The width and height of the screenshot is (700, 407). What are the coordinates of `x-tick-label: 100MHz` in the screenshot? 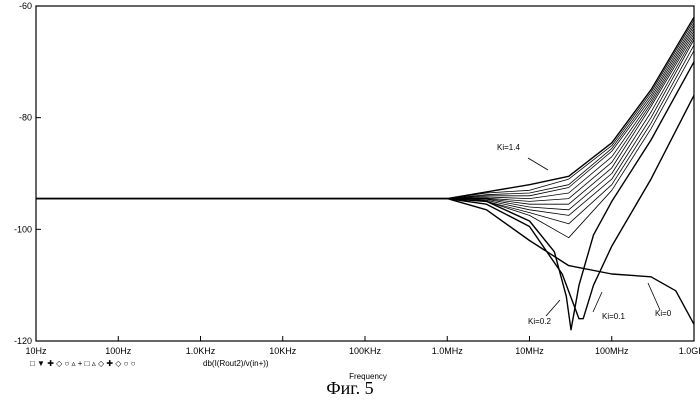 It's located at (612, 351).